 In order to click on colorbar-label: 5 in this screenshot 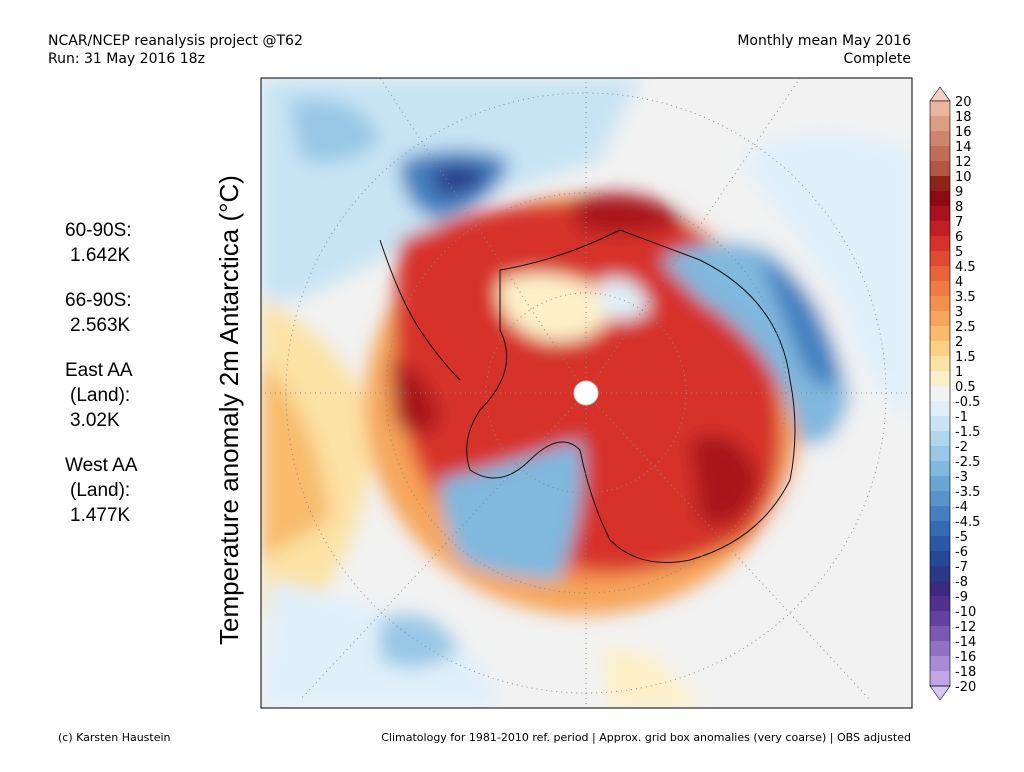, I will do `click(959, 252)`.